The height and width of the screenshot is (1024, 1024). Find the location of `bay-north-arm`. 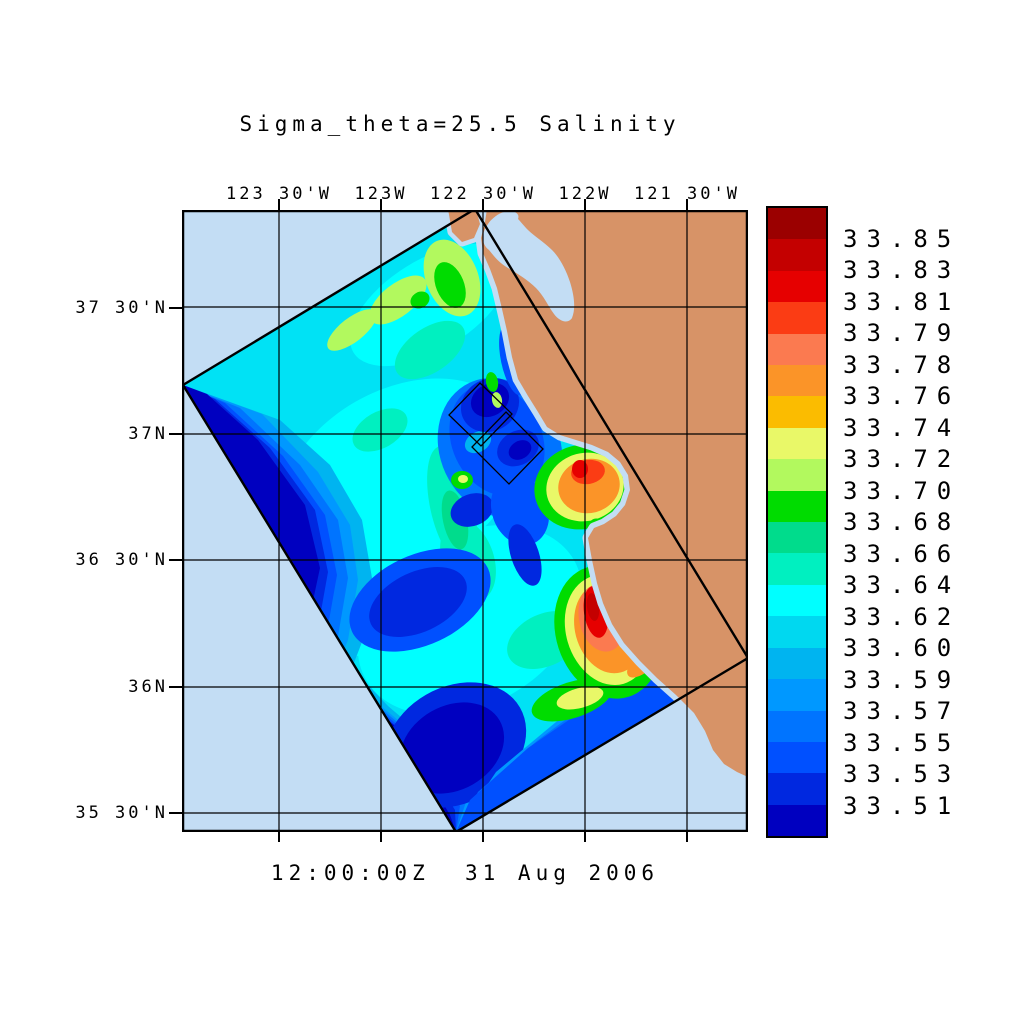

bay-north-arm is located at coordinates (505, 220).